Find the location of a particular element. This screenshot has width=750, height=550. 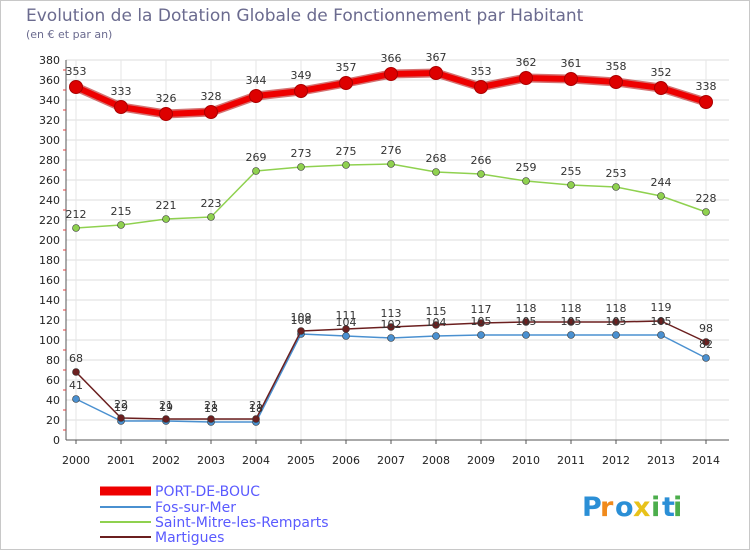

data-label: 117 is located at coordinates (481, 309).